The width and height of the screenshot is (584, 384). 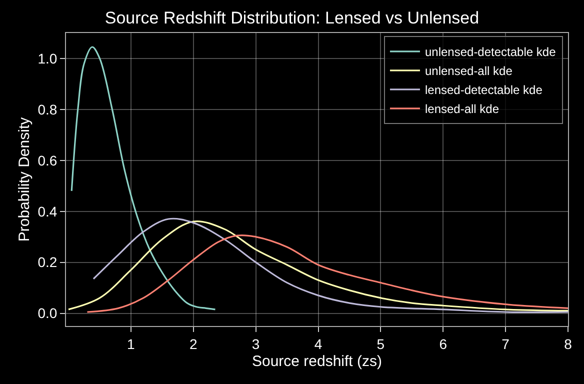 What do you see at coordinates (48, 313) in the screenshot?
I see `y-tick-label: 0.0` at bounding box center [48, 313].